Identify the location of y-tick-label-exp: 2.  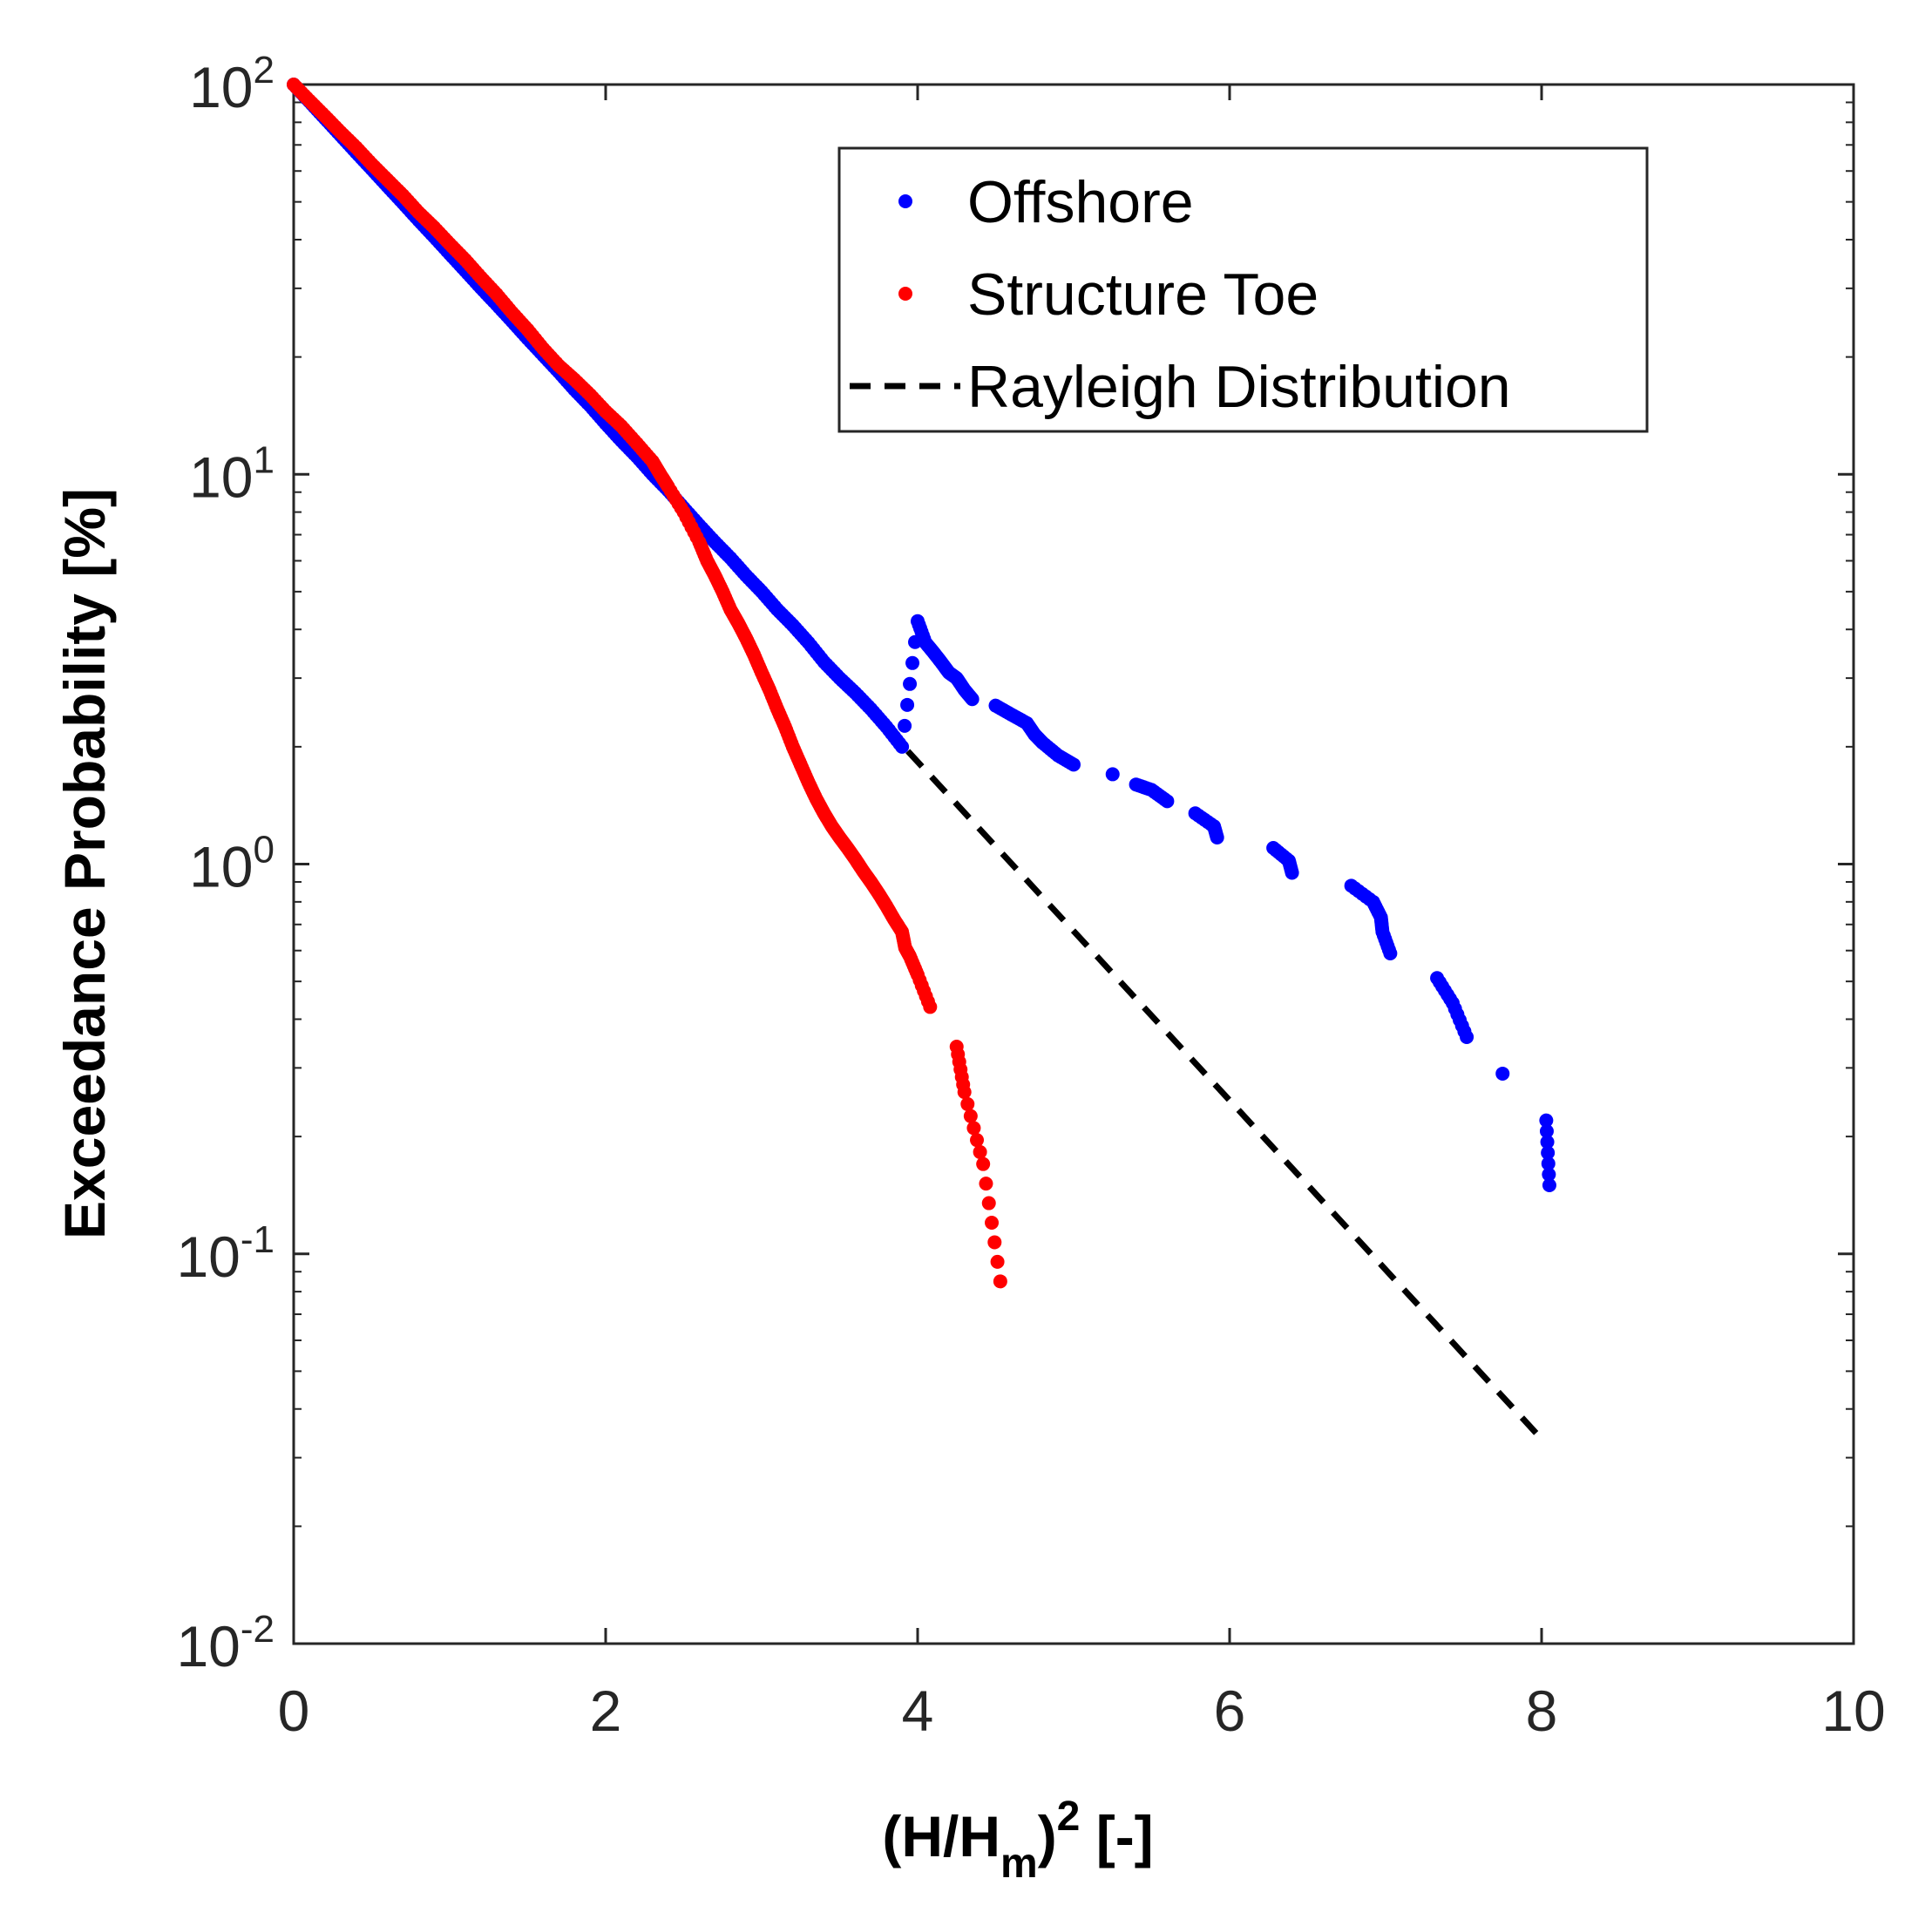
(265, 71).